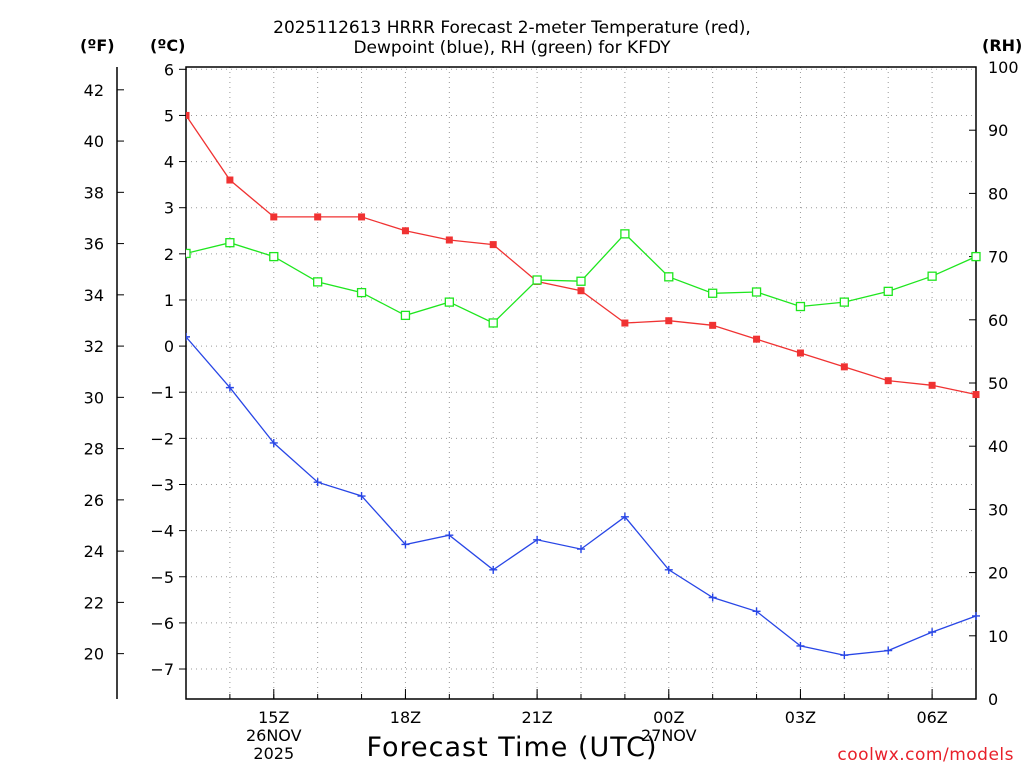 The width and height of the screenshot is (1024, 768). I want to click on x-tick-label: 18Z, so click(405, 717).